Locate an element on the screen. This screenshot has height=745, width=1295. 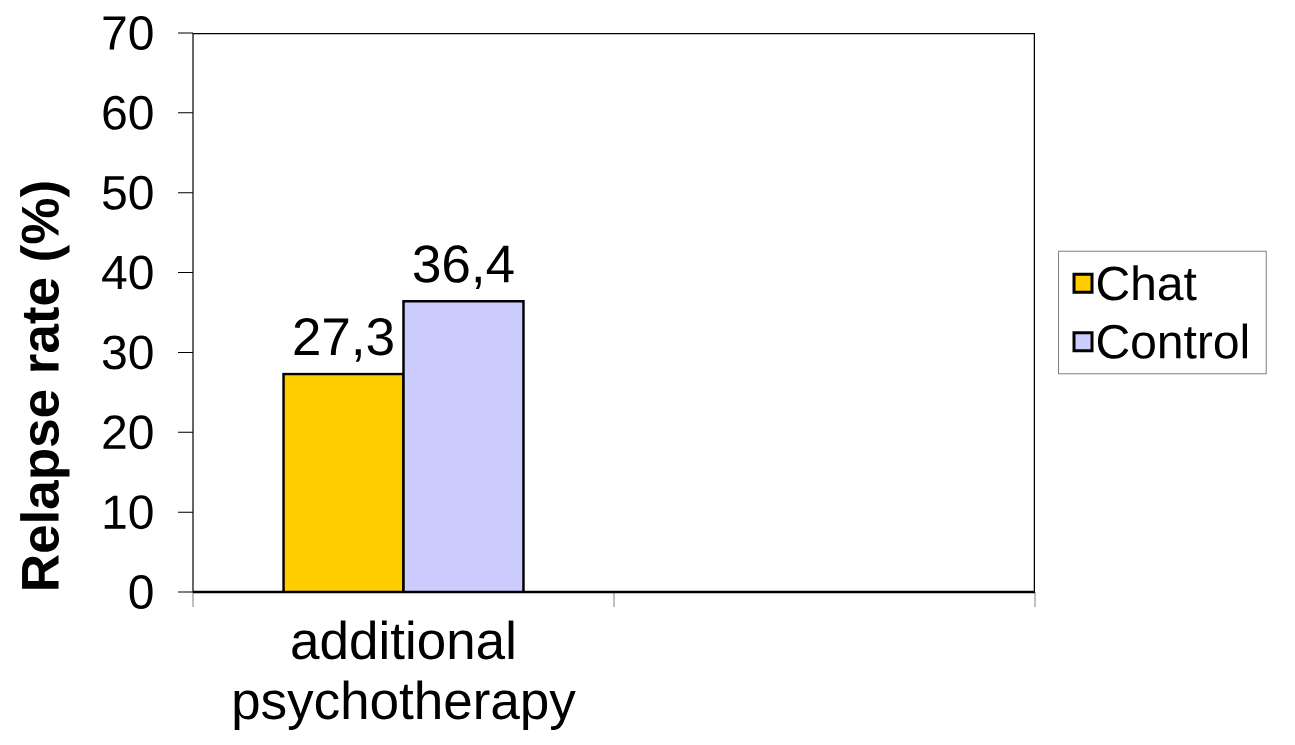
legend-label: Chat is located at coordinates (1147, 283).